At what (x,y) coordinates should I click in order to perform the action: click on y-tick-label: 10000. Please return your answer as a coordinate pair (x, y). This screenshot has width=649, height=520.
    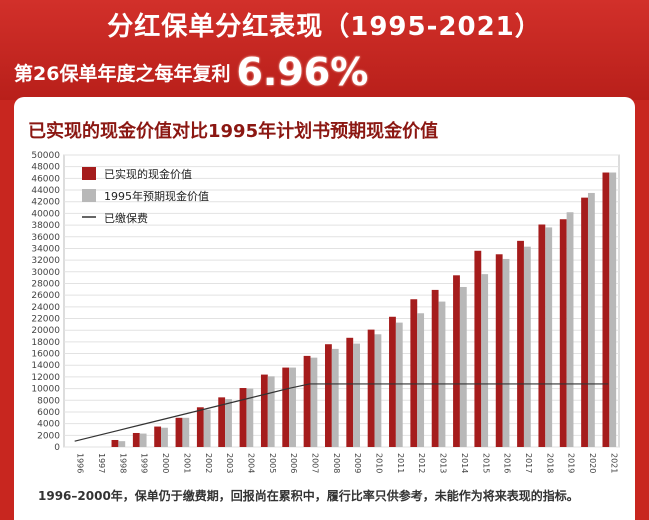
    Looking at the image, I should click on (45, 390).